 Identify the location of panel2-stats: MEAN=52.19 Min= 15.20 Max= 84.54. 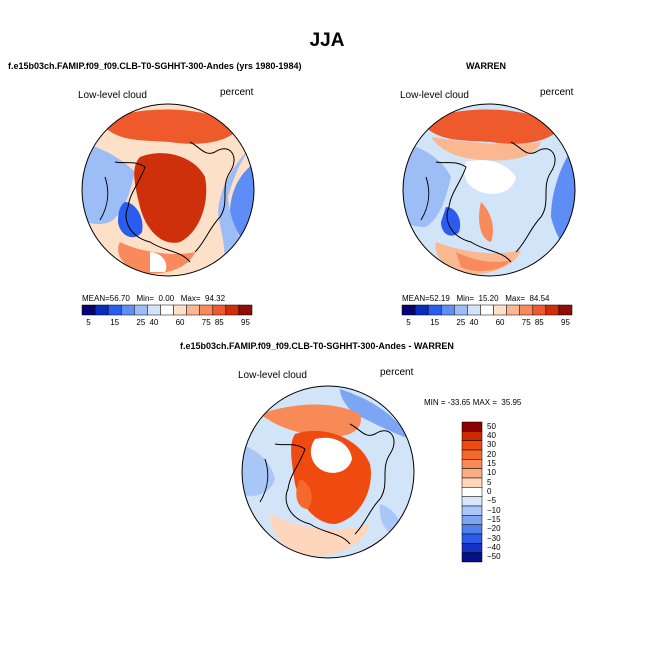
(476, 298).